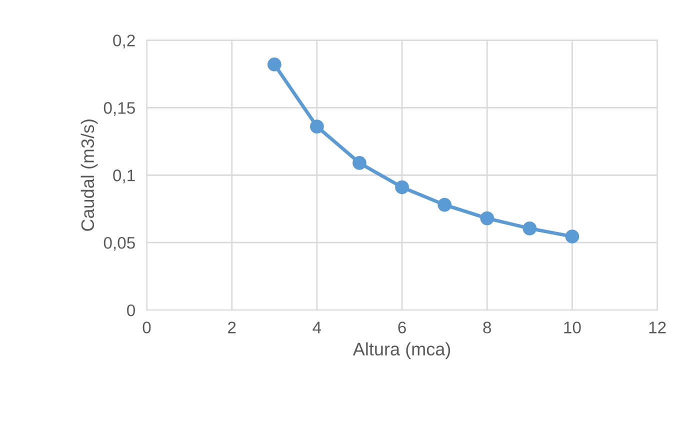 Image resolution: width=689 pixels, height=423 pixels. What do you see at coordinates (124, 41) in the screenshot?
I see `y-tick-label: 0,2` at bounding box center [124, 41].